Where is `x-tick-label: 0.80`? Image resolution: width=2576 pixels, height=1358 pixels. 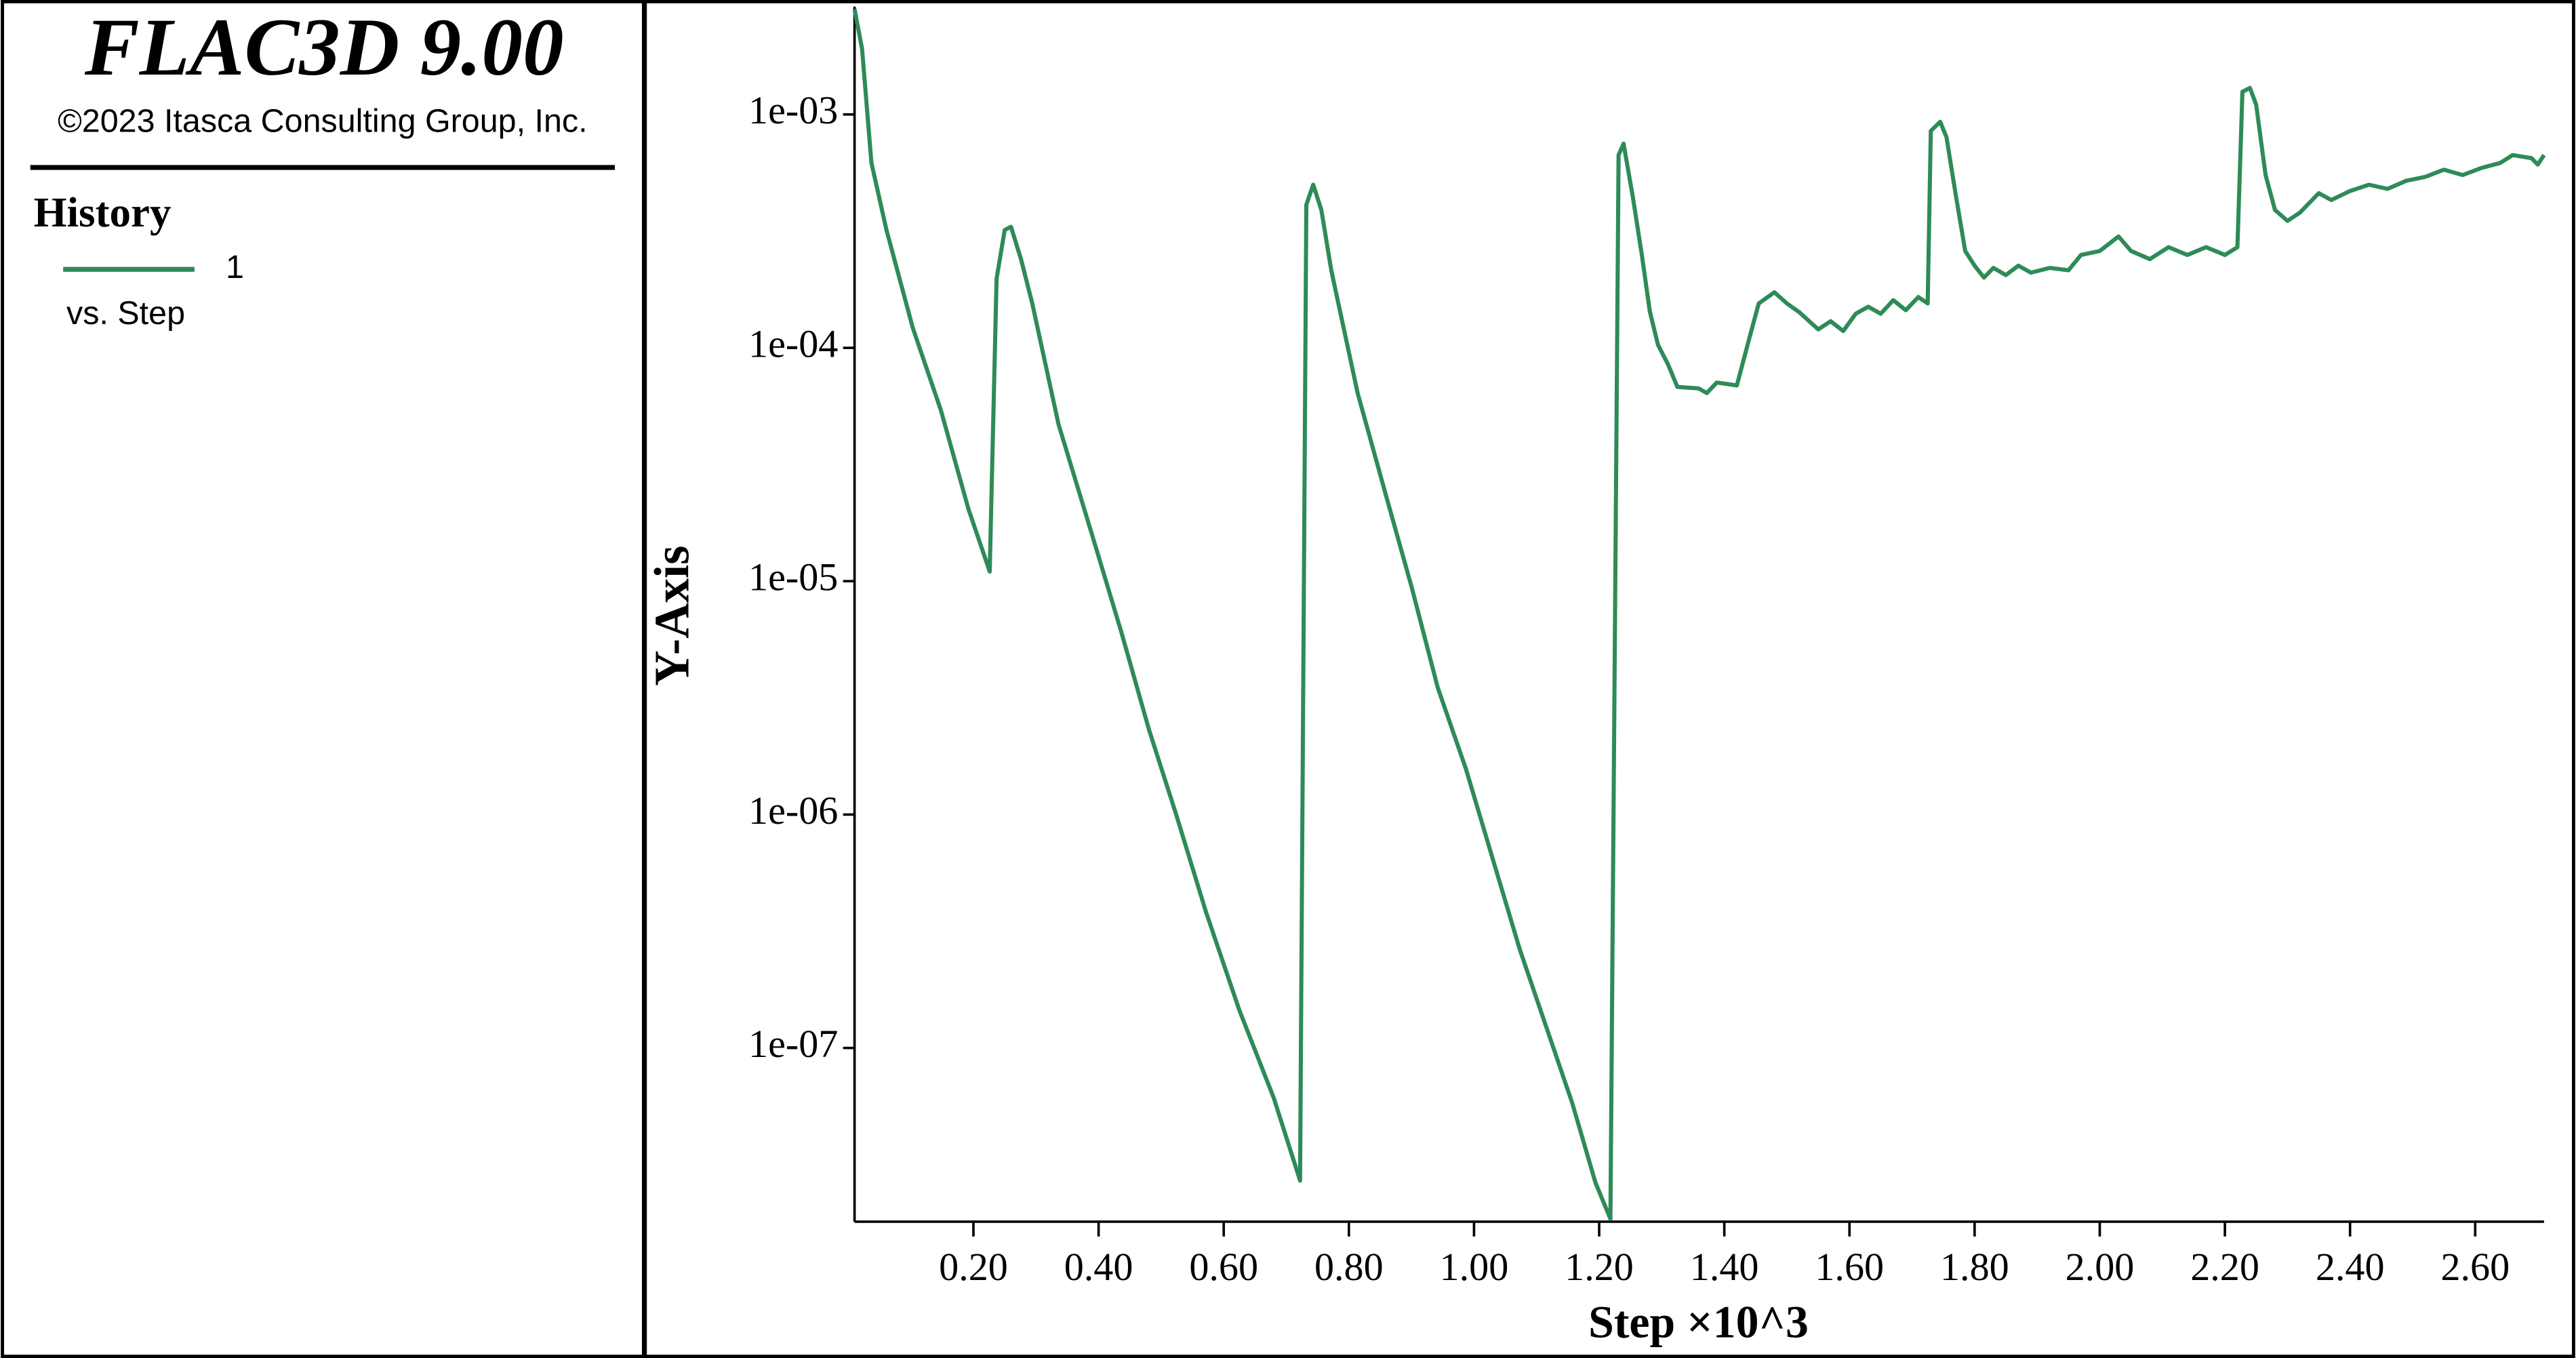 x-tick-label: 0.80 is located at coordinates (1349, 1267).